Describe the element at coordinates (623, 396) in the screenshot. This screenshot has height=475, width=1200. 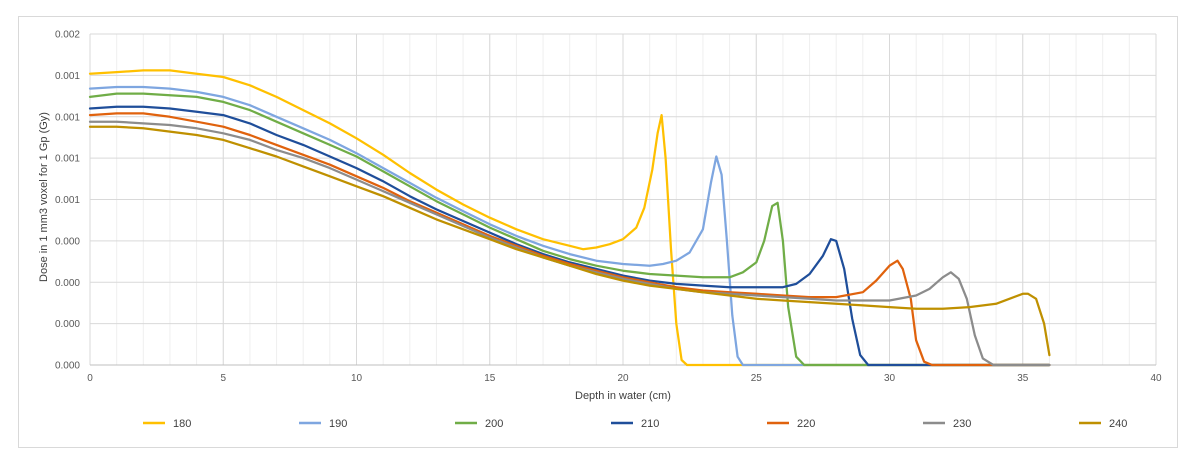
I see `x-axis-title: Depth in water (cm)` at that location.